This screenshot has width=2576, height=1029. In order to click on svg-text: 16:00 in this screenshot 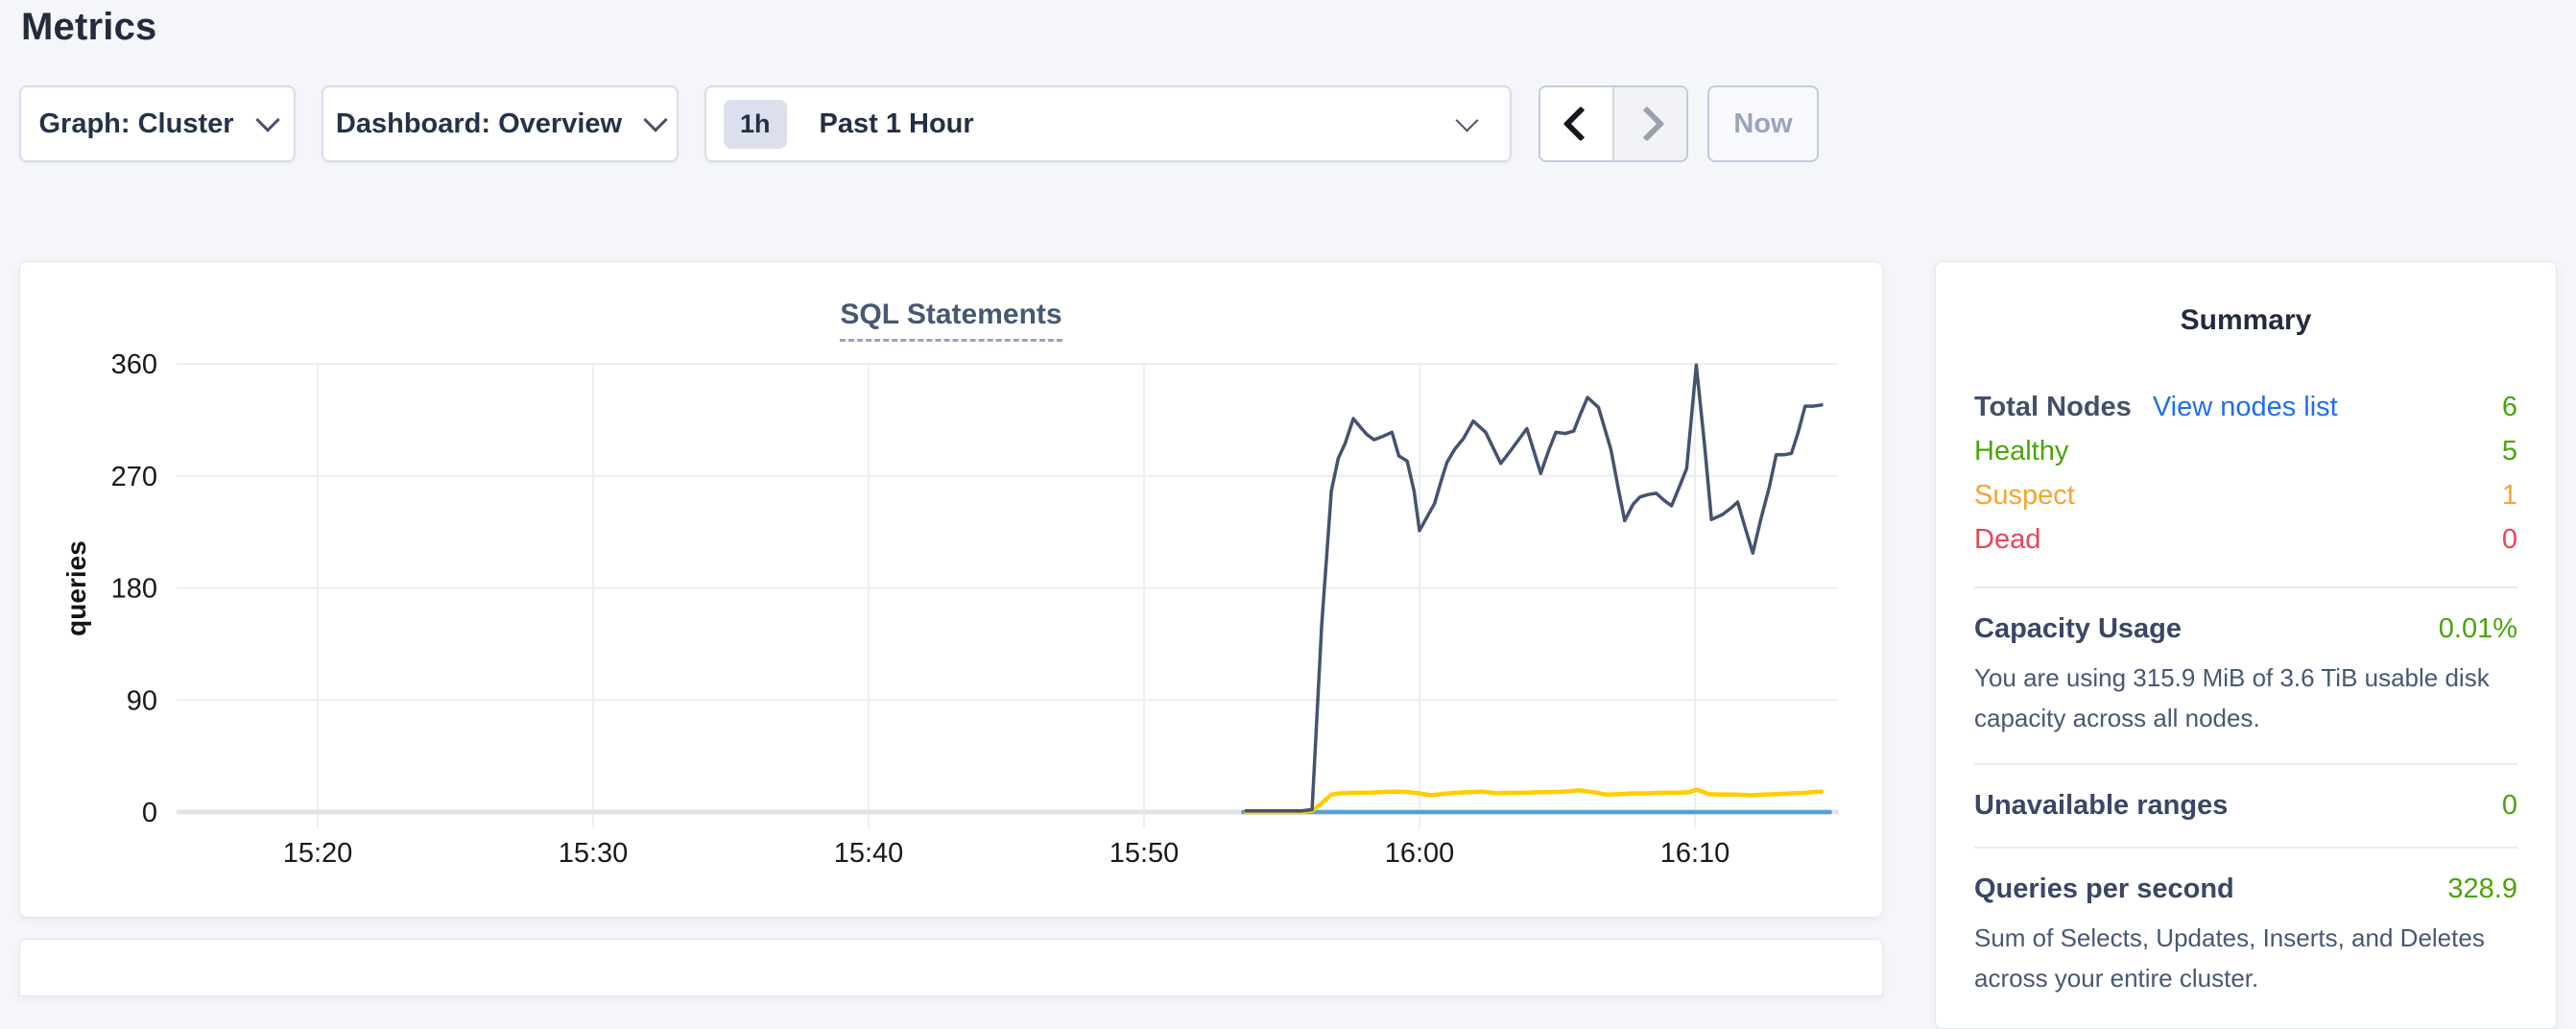, I will do `click(1420, 853)`.